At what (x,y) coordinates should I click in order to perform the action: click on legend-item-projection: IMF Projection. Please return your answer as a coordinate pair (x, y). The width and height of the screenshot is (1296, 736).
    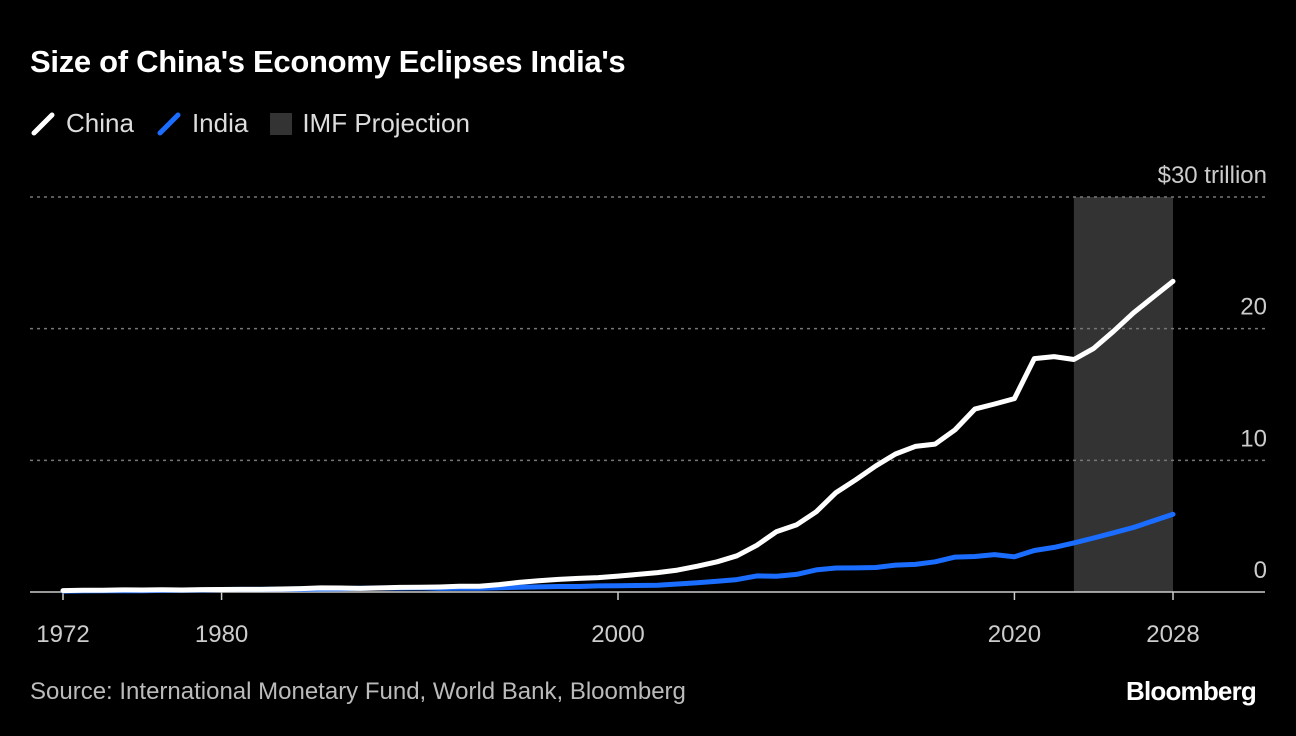
    Looking at the image, I should click on (370, 123).